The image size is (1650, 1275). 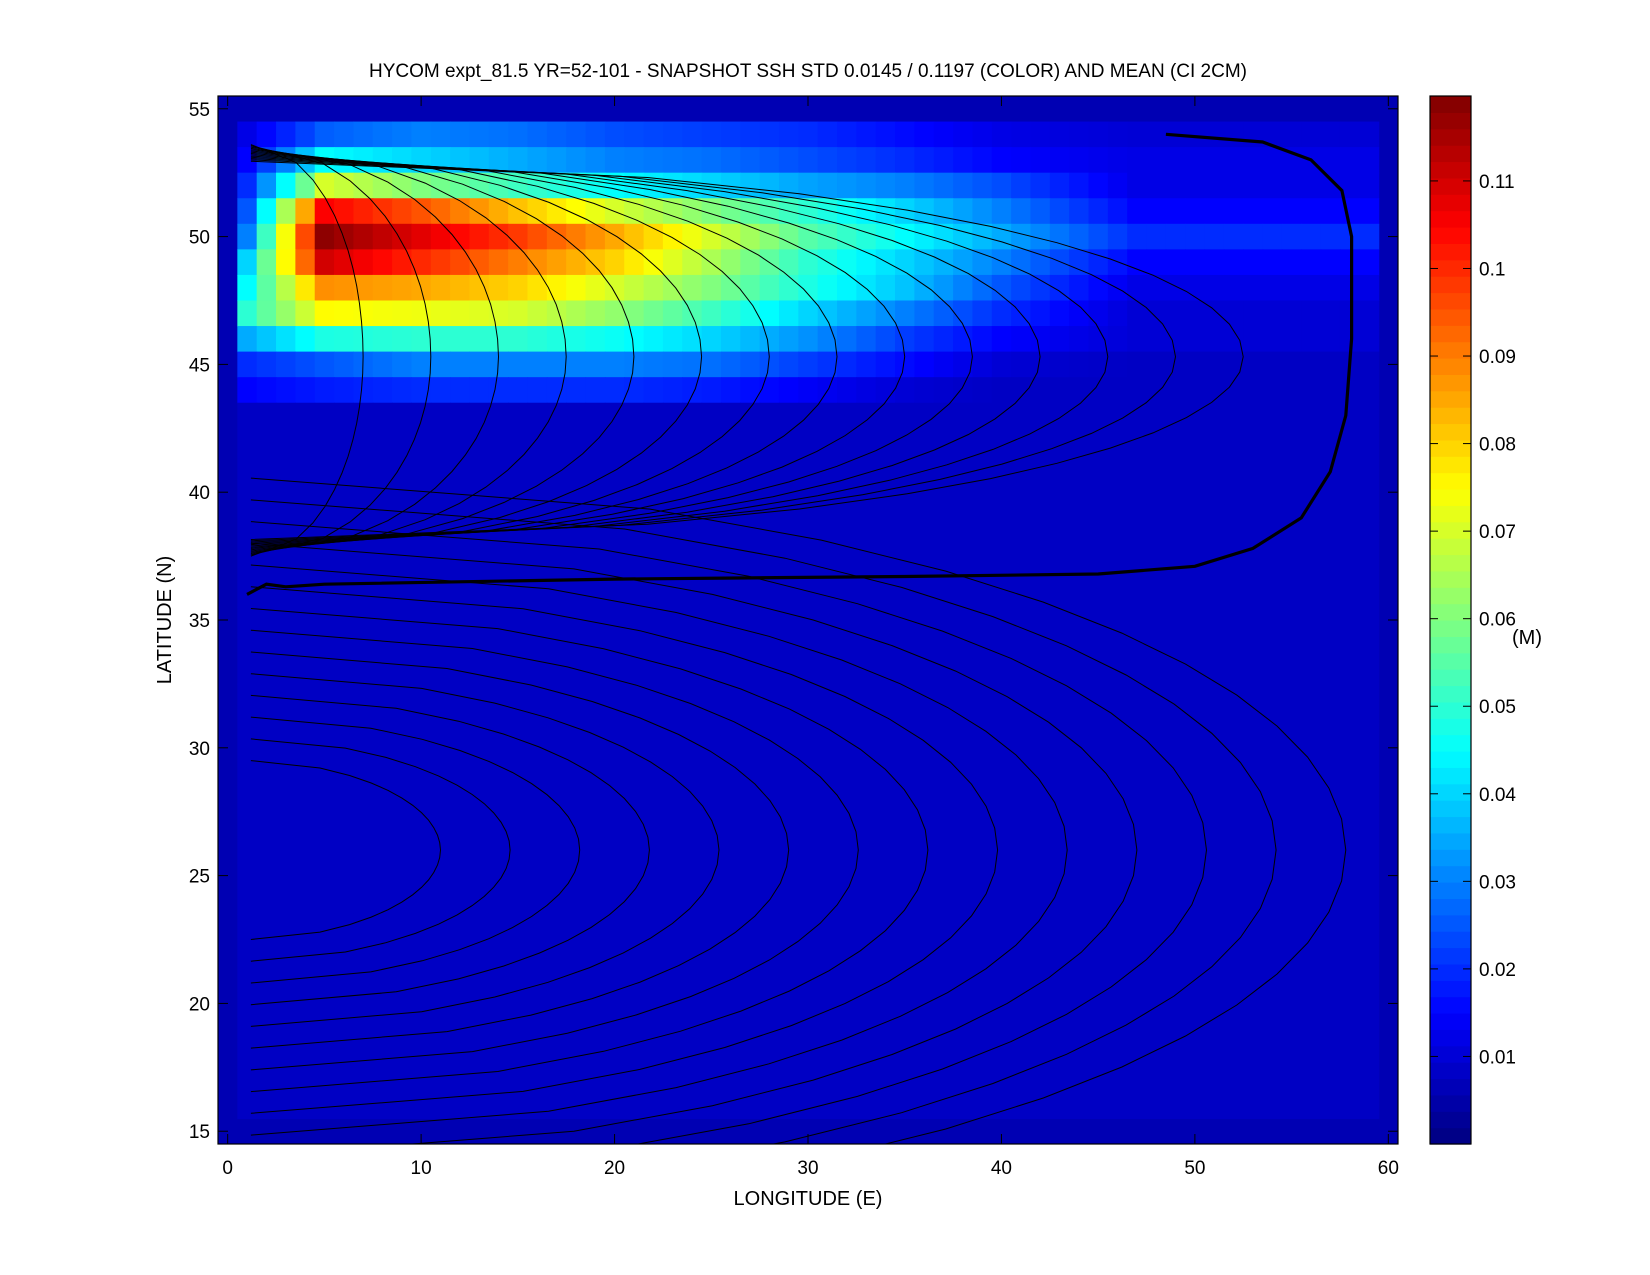 What do you see at coordinates (510, 350) in the screenshot?
I see `mean-contour` at bounding box center [510, 350].